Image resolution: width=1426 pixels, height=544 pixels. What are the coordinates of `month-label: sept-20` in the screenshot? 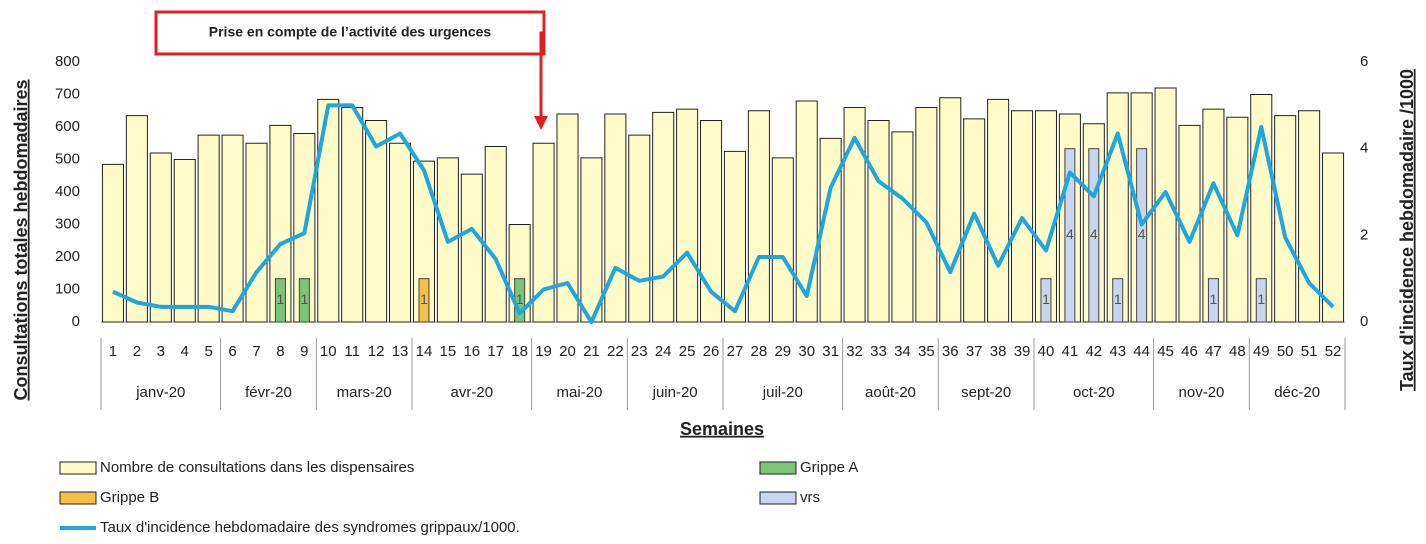 It's located at (986, 392).